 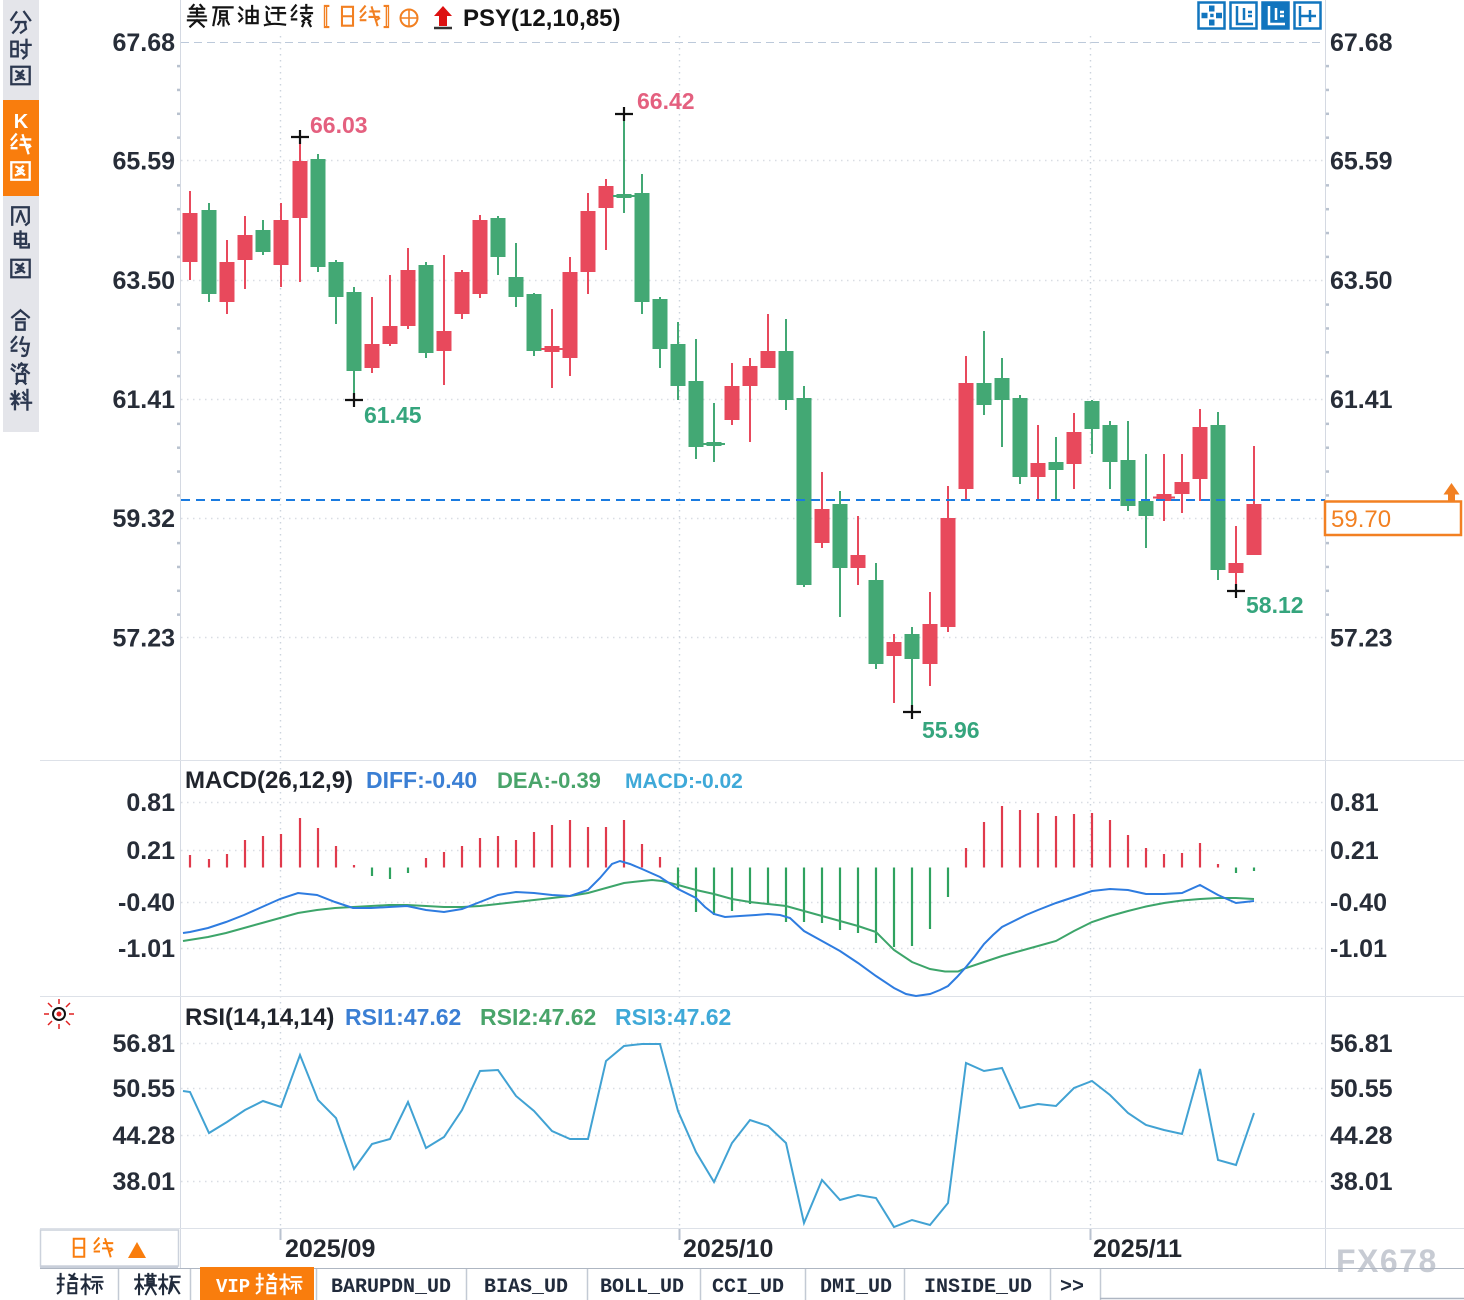 What do you see at coordinates (393, 415) in the screenshot?
I see `svg-text: 61.45` at bounding box center [393, 415].